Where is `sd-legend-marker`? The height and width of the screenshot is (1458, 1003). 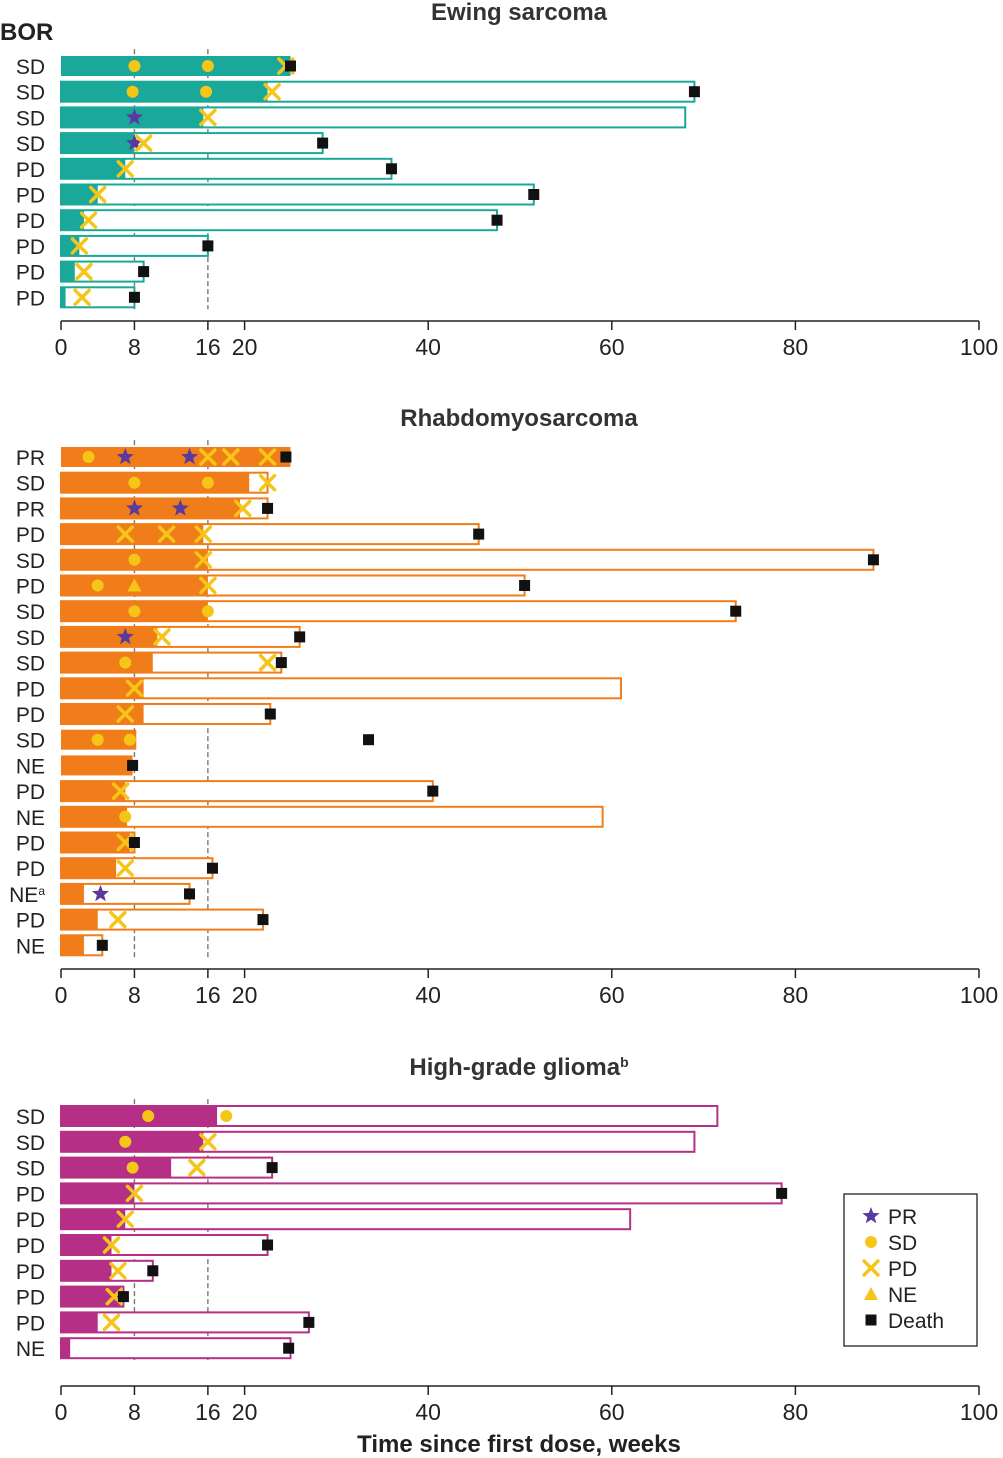
sd-legend-marker is located at coordinates (871, 1242).